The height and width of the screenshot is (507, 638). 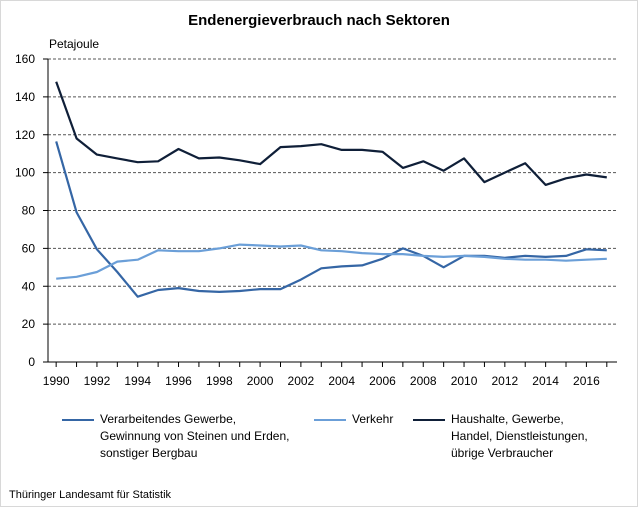 What do you see at coordinates (25, 173) in the screenshot?
I see `y-tick-label: 100` at bounding box center [25, 173].